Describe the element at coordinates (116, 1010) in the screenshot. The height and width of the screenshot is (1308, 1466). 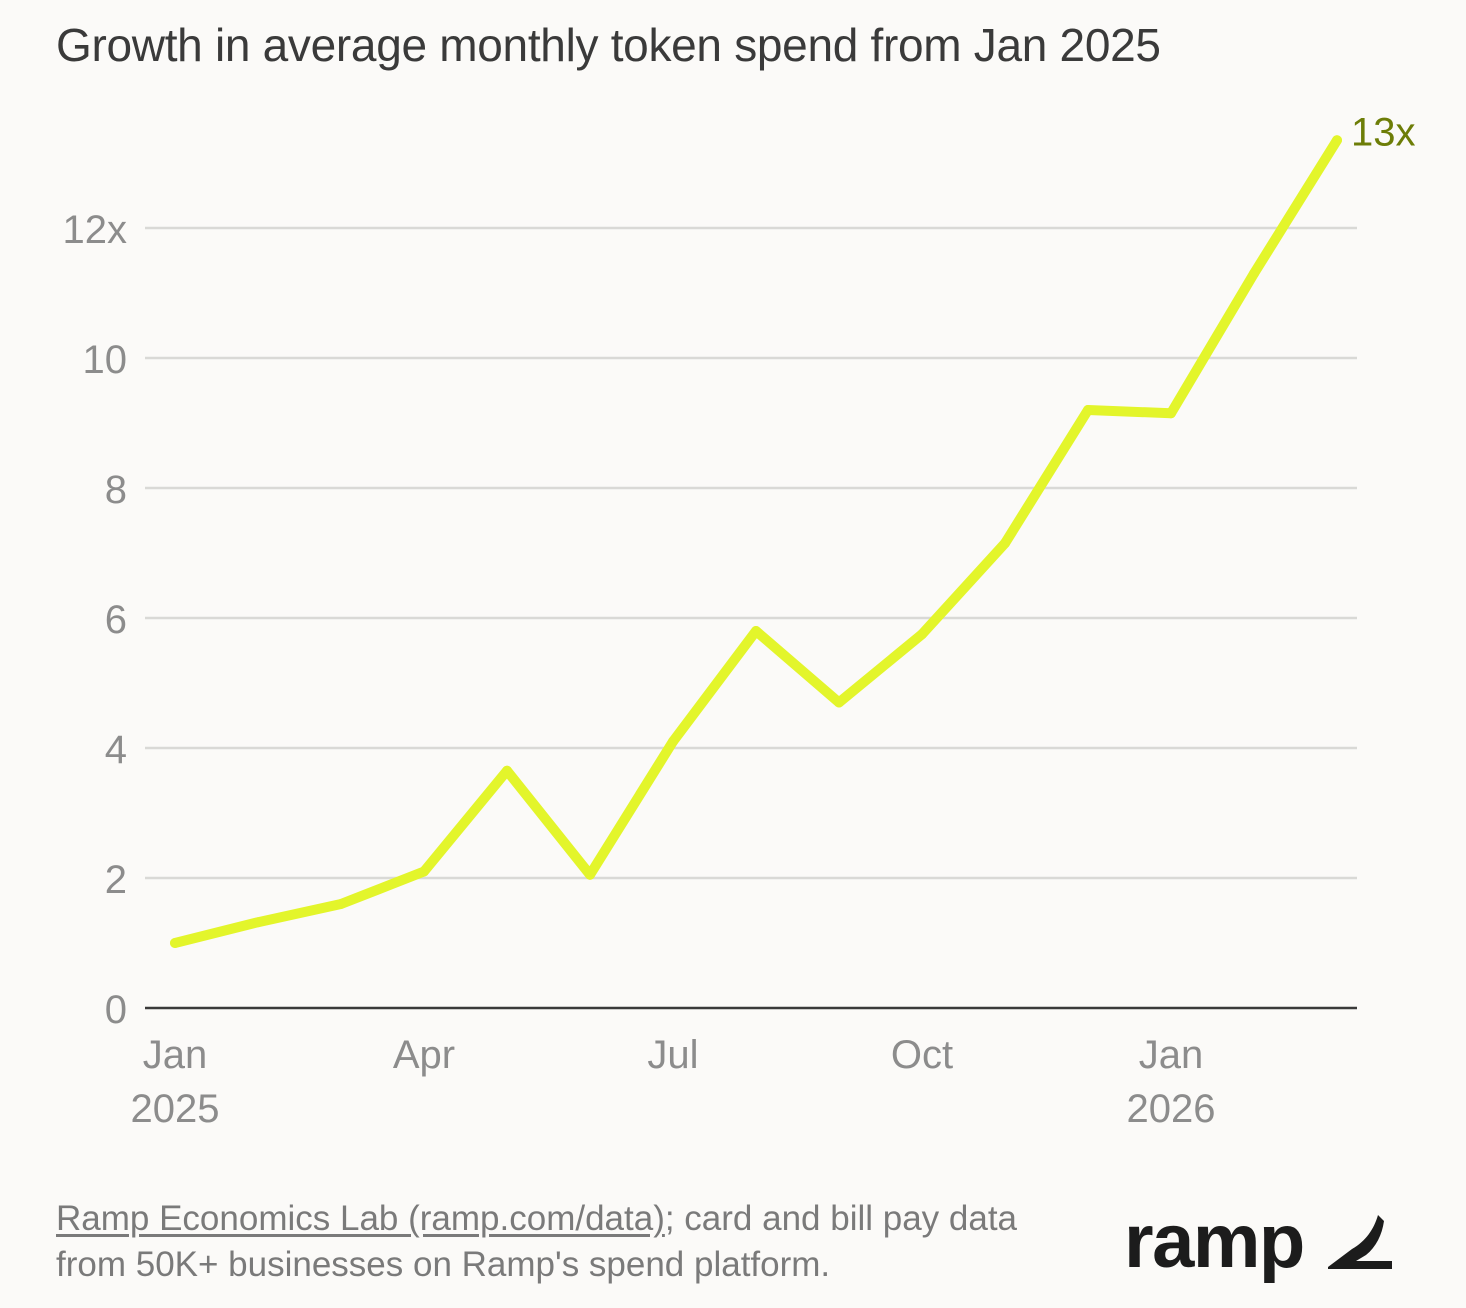
I see `y-tick-label-0: 0` at that location.